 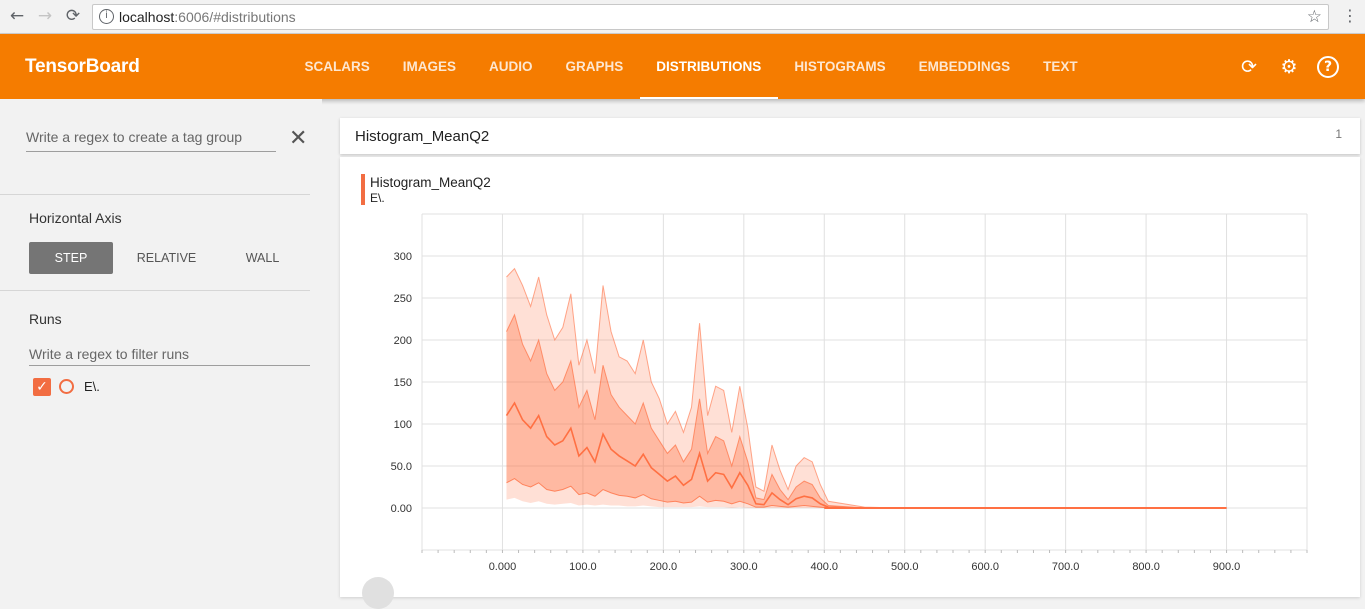 I want to click on help-icon: ?, so click(x=1328, y=67).